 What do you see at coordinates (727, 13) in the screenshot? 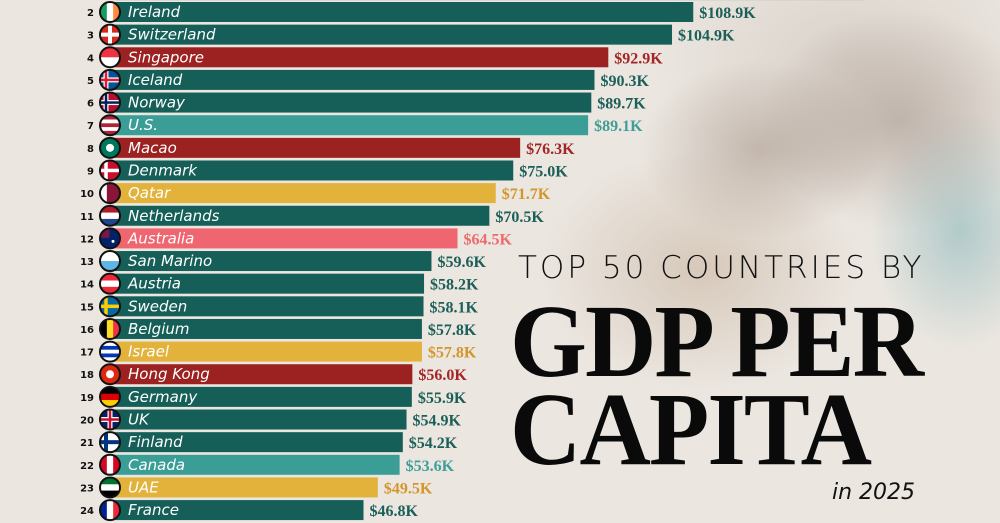
I see `value-label: $108.9K` at bounding box center [727, 13].